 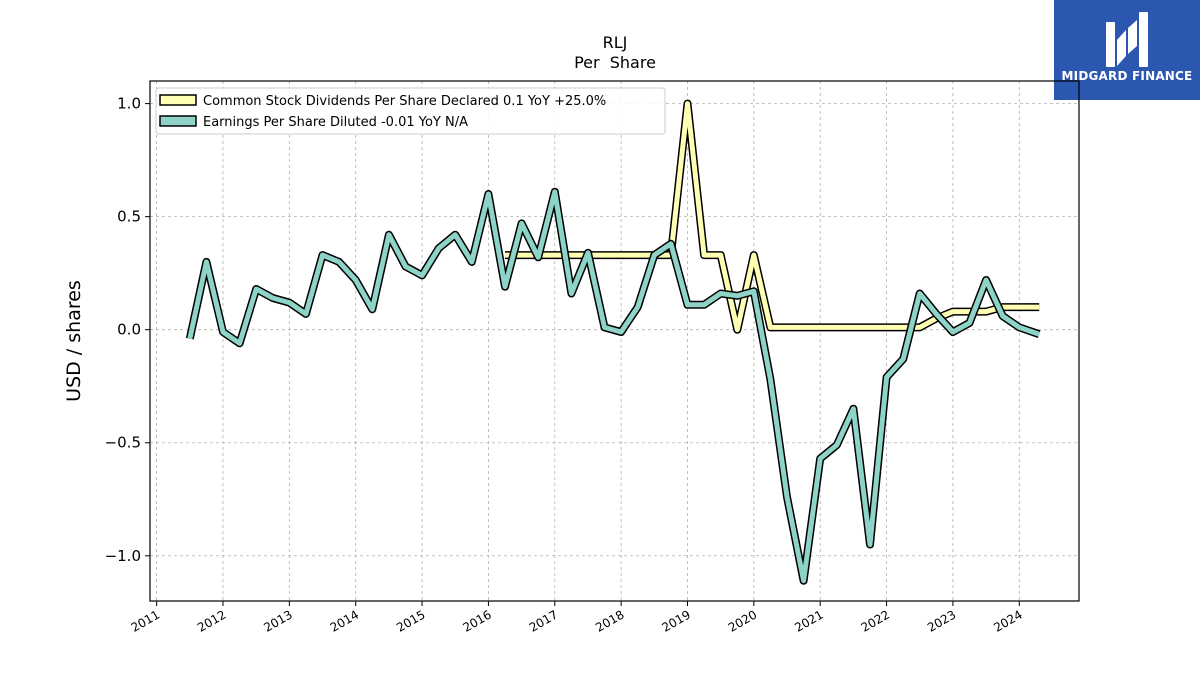 What do you see at coordinates (1007, 620) in the screenshot?
I see `x-tick-label: 2024` at bounding box center [1007, 620].